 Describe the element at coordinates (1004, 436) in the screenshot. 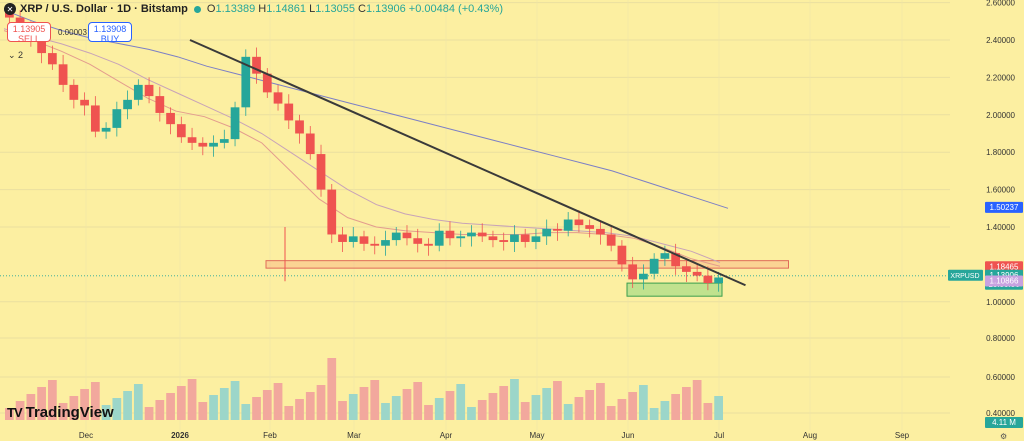

I see `gear-icon: ⚙` at that location.